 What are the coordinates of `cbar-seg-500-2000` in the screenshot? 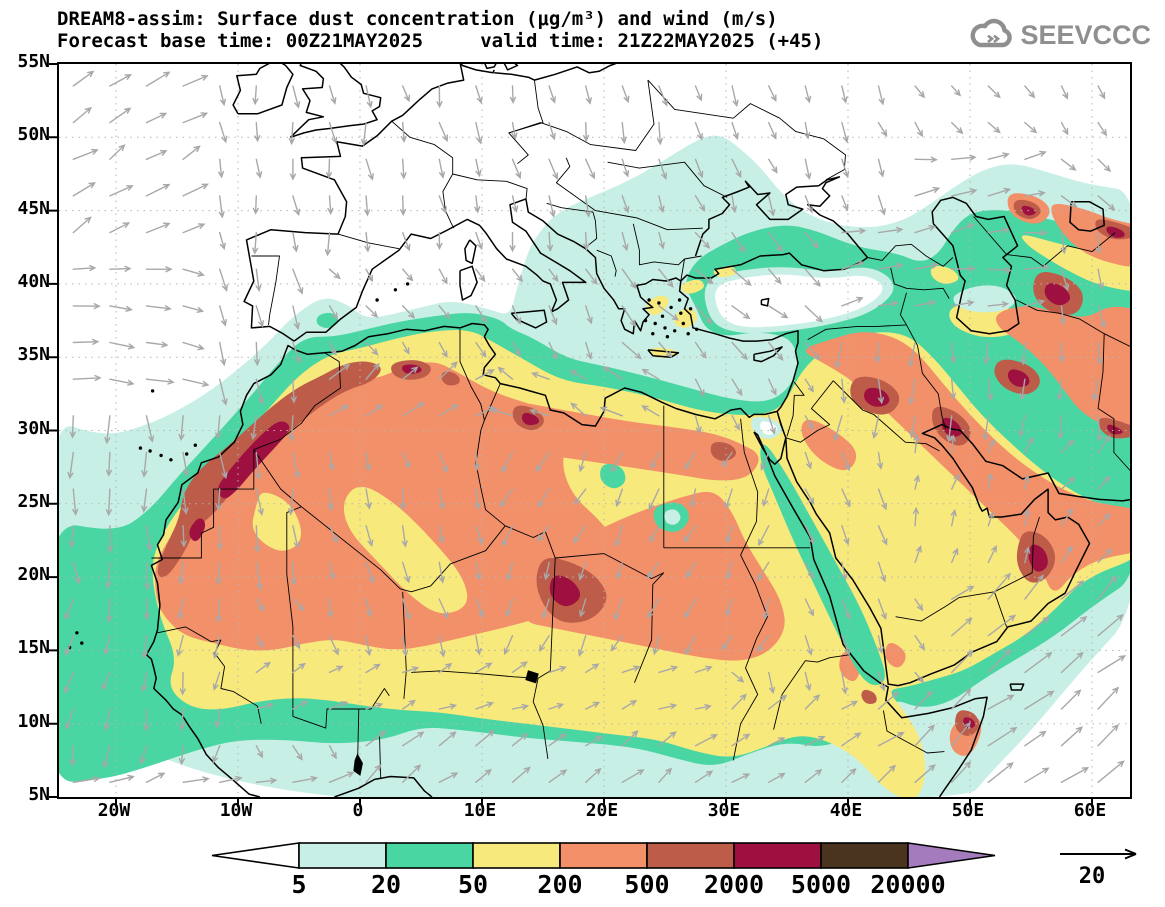 It's located at (690, 855).